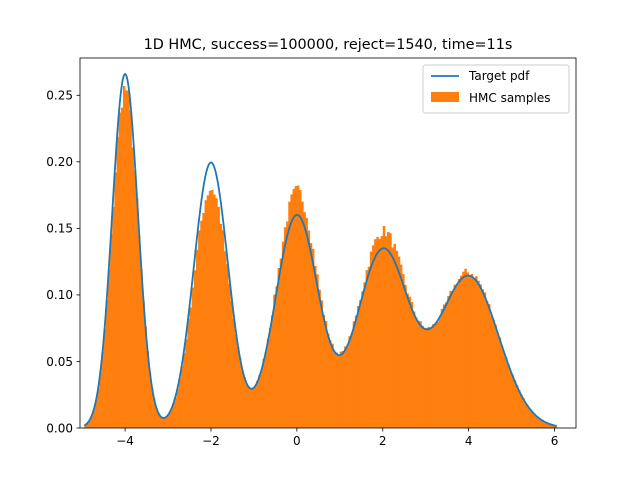 Image resolution: width=640 pixels, height=480 pixels. Describe the element at coordinates (211, 441) in the screenshot. I see `x-tick-label: −2` at that location.